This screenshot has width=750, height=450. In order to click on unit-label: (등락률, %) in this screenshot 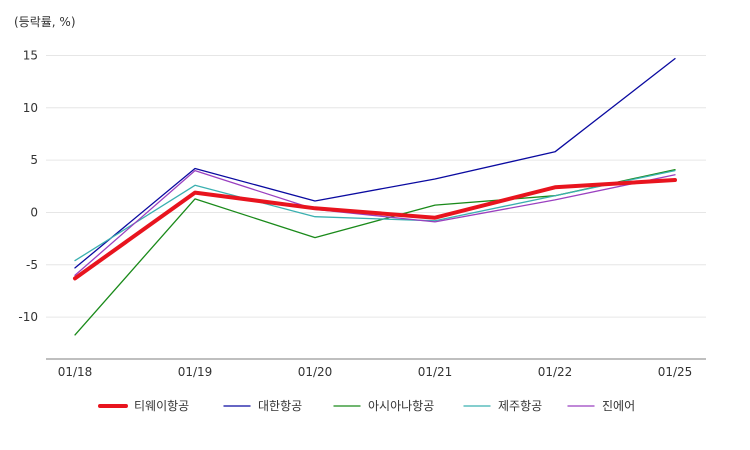, I will do `click(45, 22)`.